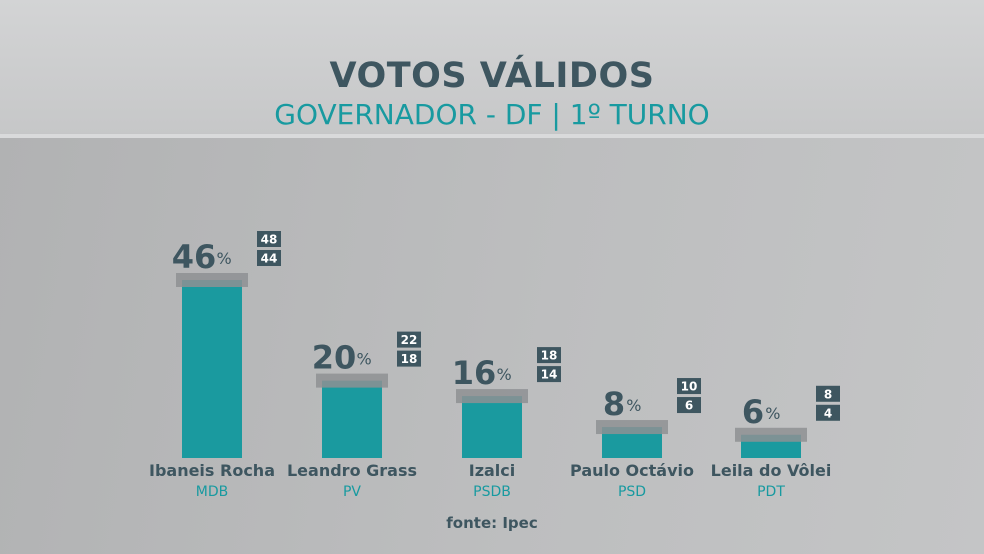 This screenshot has height=554, width=984. I want to click on range-low-label-leandro-grass: 18, so click(409, 359).